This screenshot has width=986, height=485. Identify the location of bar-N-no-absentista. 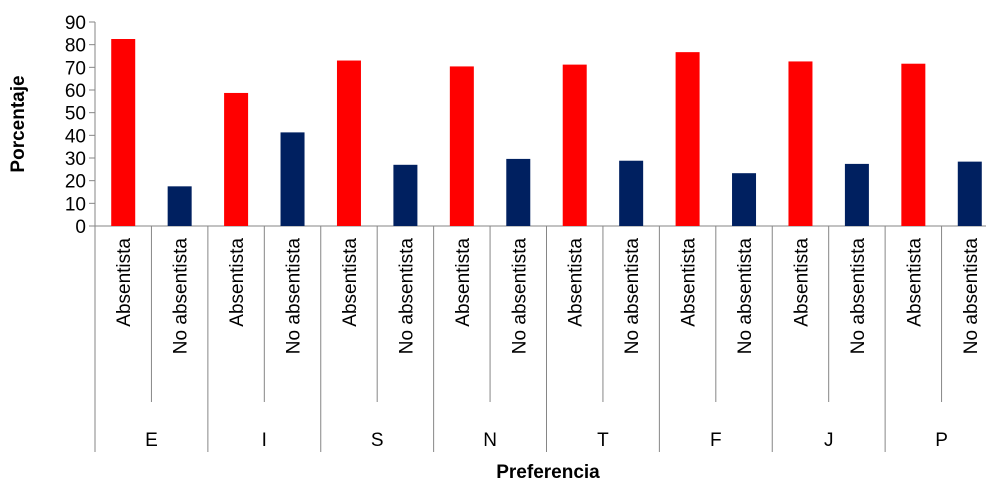
(518, 192).